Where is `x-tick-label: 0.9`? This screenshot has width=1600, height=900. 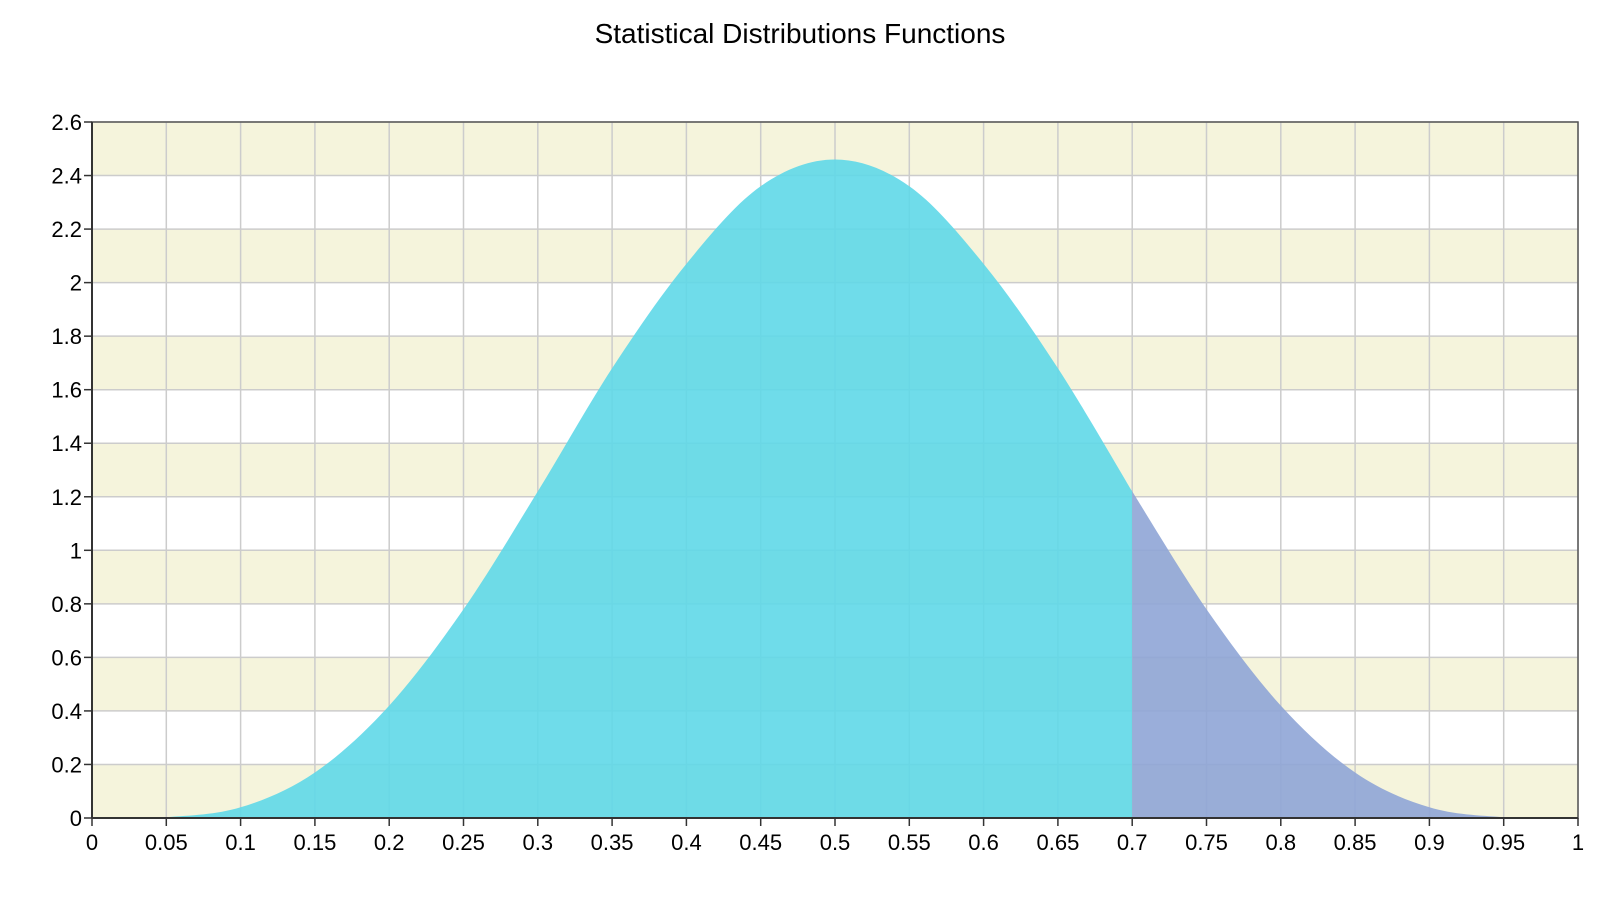
x-tick-label: 0.9 is located at coordinates (1429, 842).